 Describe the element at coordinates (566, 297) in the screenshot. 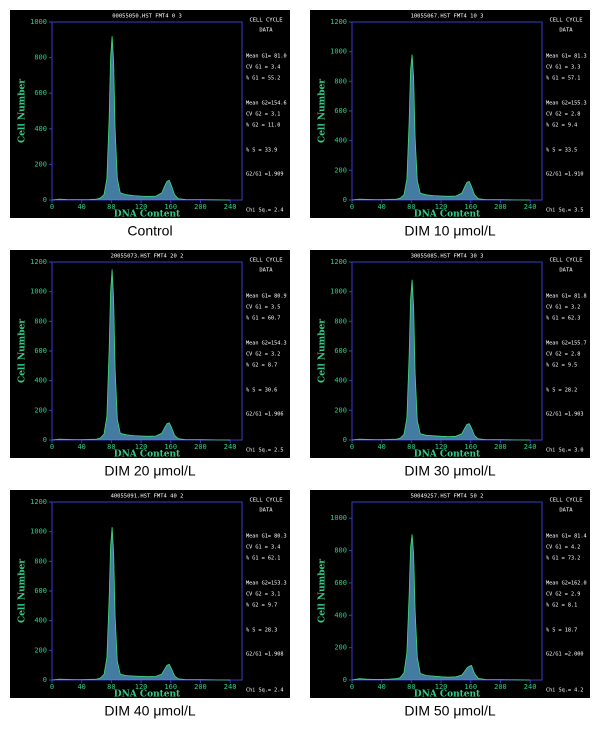

I see `stats-line: Mean G1= 81.8` at that location.